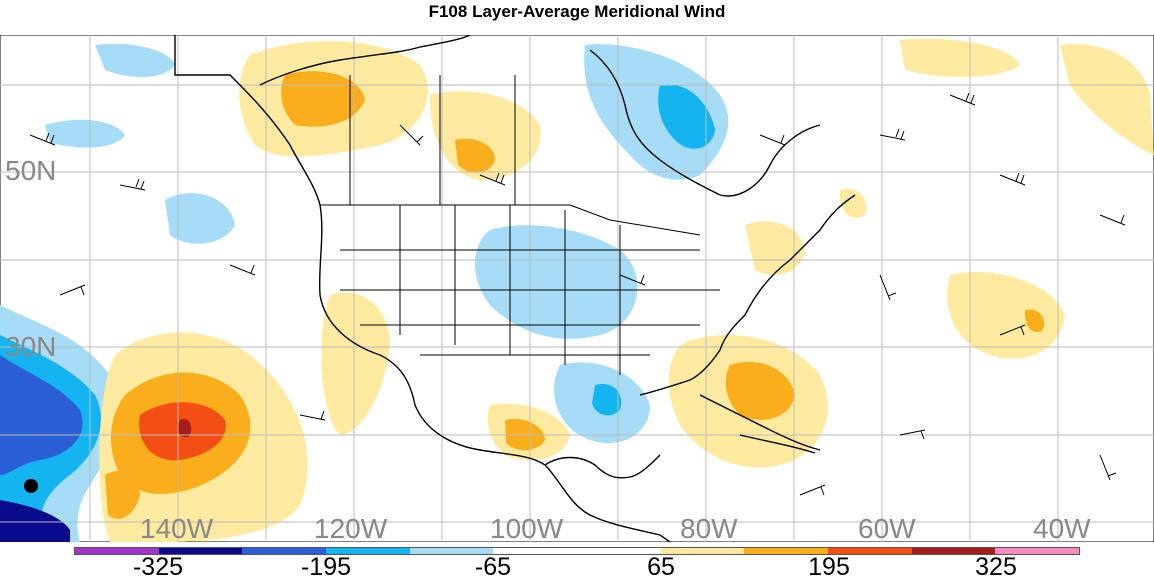  I want to click on lon-label-100w: 100W, so click(527, 528).